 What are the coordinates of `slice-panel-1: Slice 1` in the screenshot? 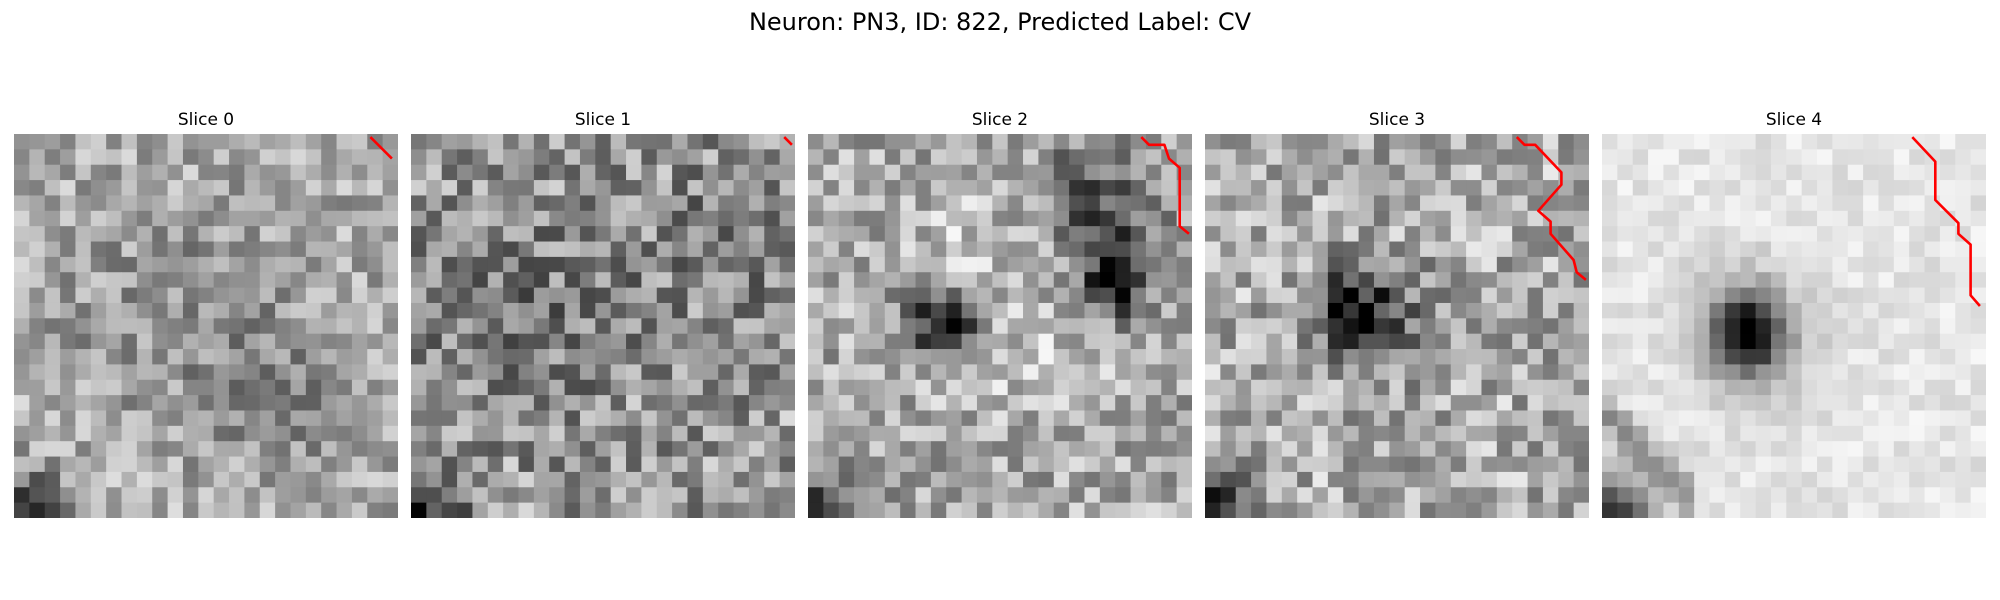 It's located at (603, 312).